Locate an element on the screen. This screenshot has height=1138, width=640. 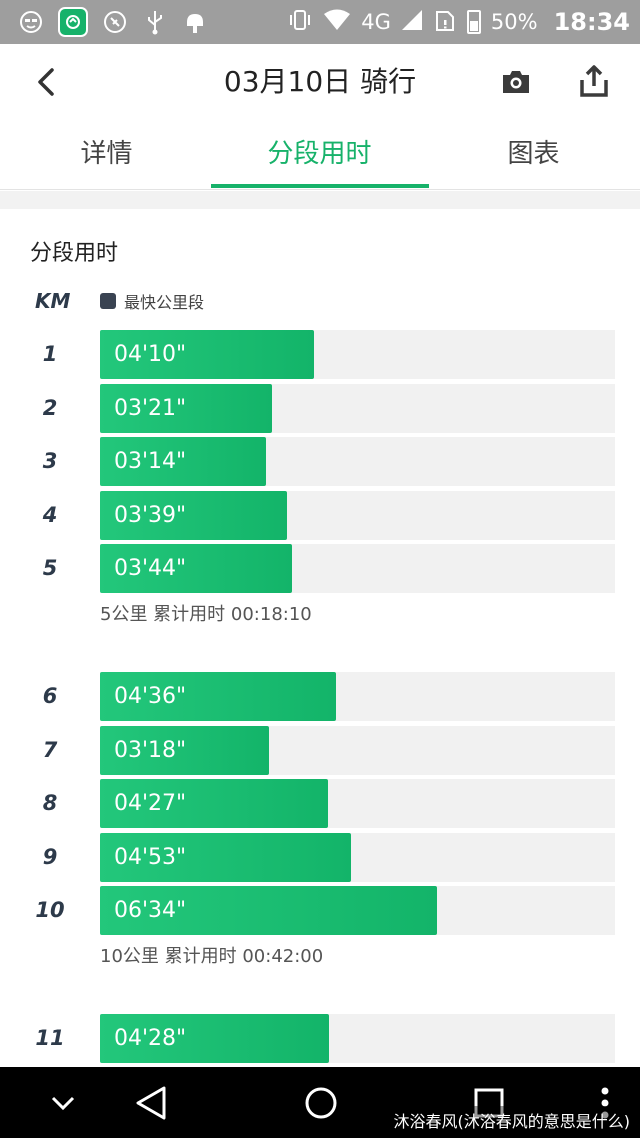
split-time-label: 04'28" is located at coordinates (150, 1038).